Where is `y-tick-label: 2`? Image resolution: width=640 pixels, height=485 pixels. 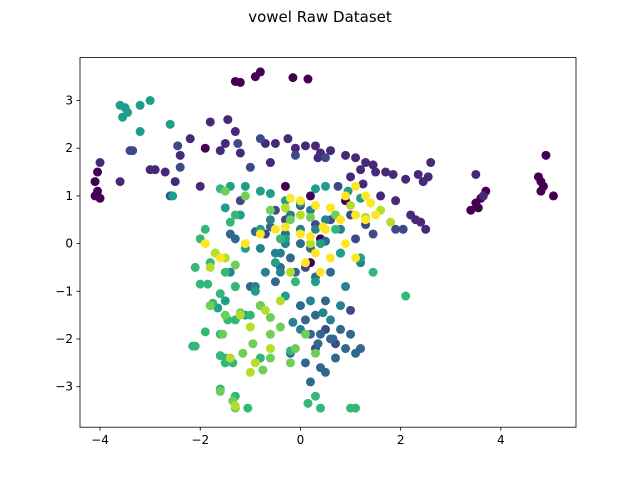
y-tick-label: 2 is located at coordinates (69, 148).